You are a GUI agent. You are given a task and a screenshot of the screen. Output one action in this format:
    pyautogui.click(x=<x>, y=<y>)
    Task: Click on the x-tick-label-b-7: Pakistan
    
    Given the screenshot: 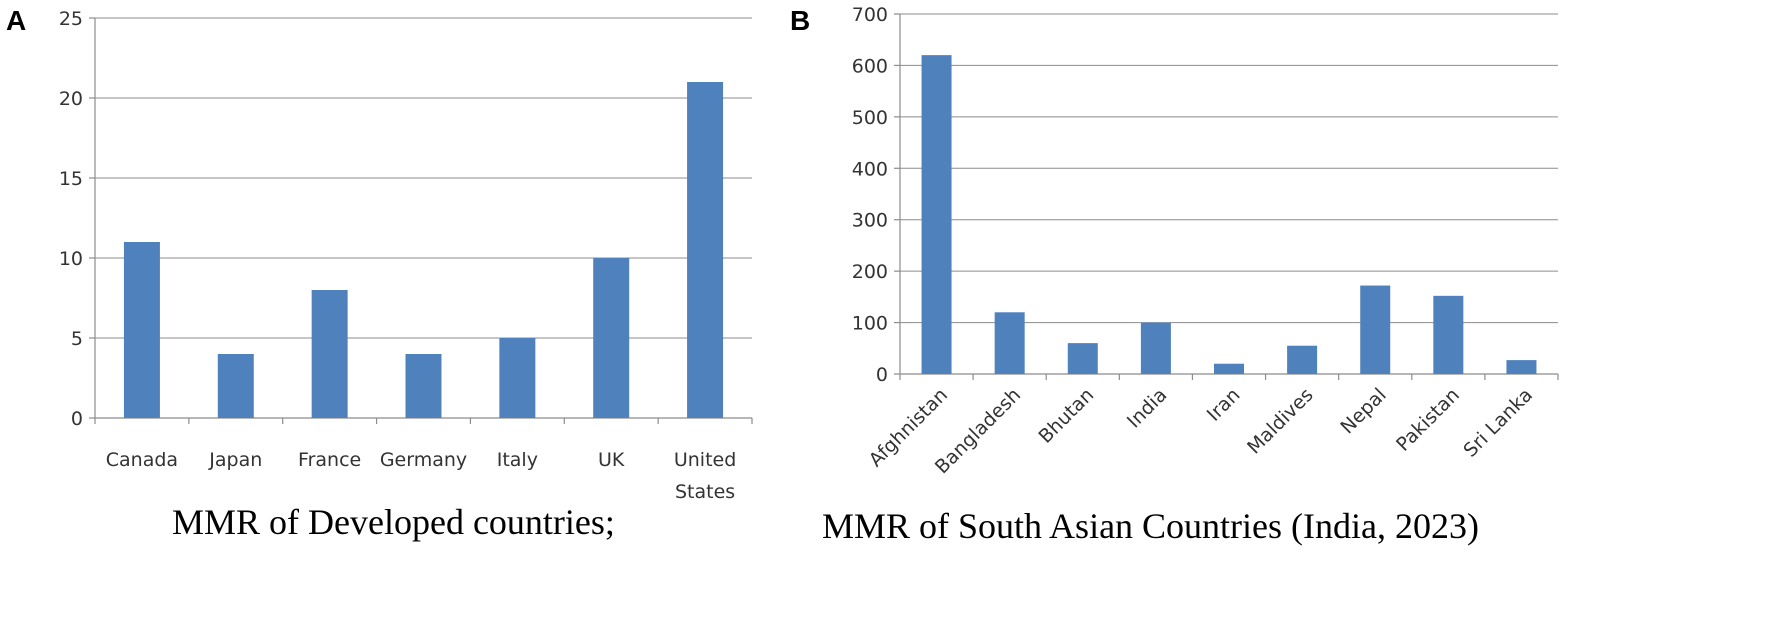 What is the action you would take?
    pyautogui.click(x=1428, y=420)
    